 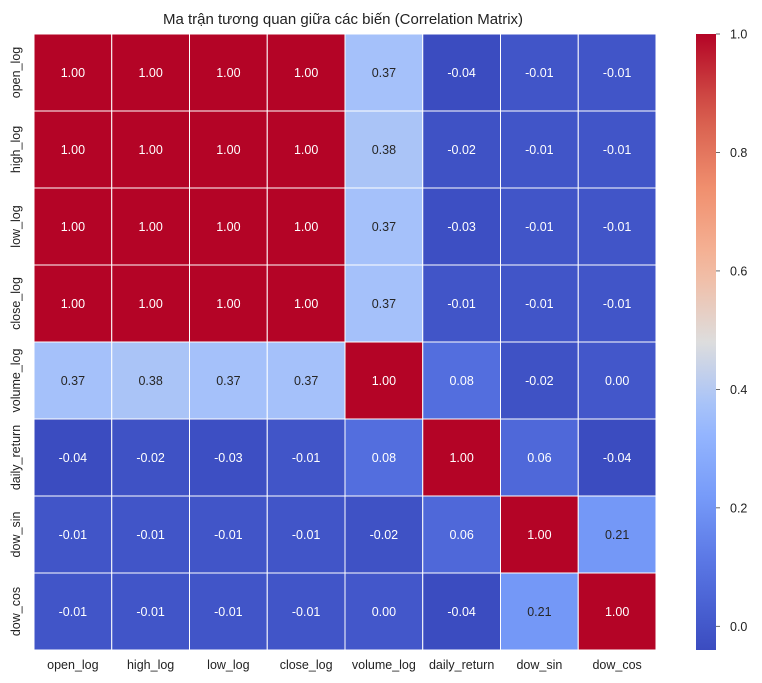 What do you see at coordinates (16, 380) in the screenshot?
I see `y-tick-label-volume_log: volume_log` at bounding box center [16, 380].